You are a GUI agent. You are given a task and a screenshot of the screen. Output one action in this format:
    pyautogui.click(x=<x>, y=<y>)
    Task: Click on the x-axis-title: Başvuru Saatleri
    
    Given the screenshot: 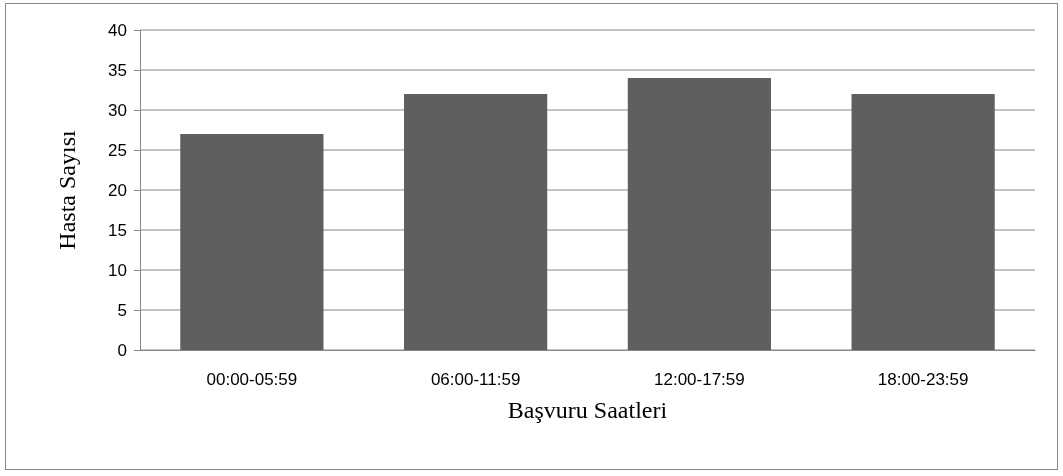 What is the action you would take?
    pyautogui.click(x=587, y=410)
    